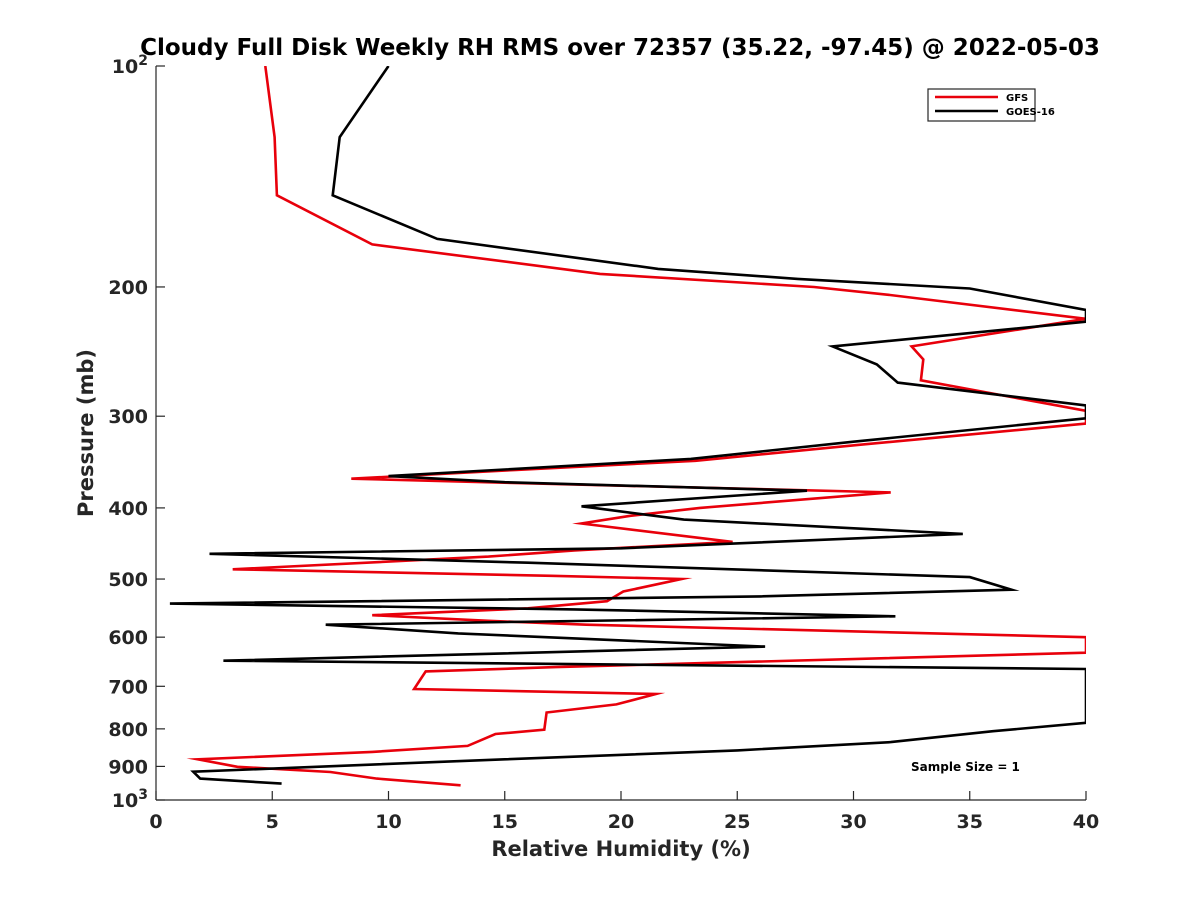  I want to click on y-tick-label: 900, so click(128, 767).